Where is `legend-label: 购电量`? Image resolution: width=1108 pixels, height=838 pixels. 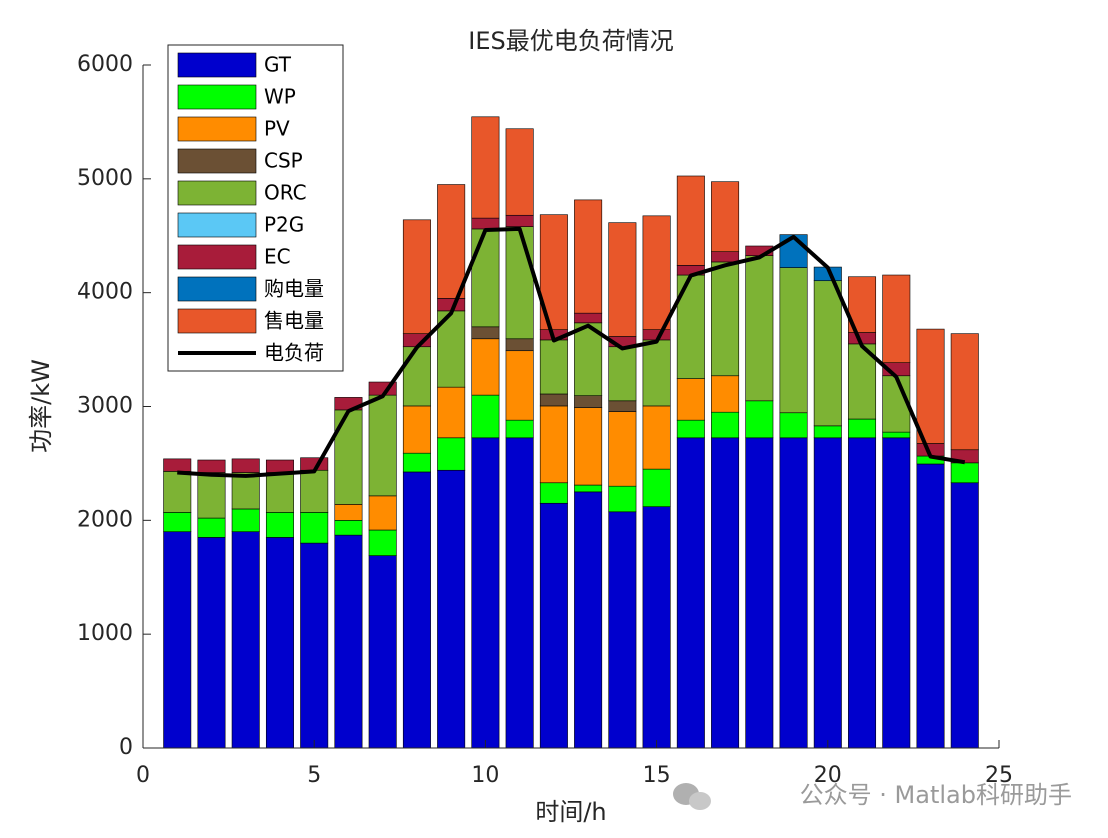
legend-label: 购电量 is located at coordinates (294, 289).